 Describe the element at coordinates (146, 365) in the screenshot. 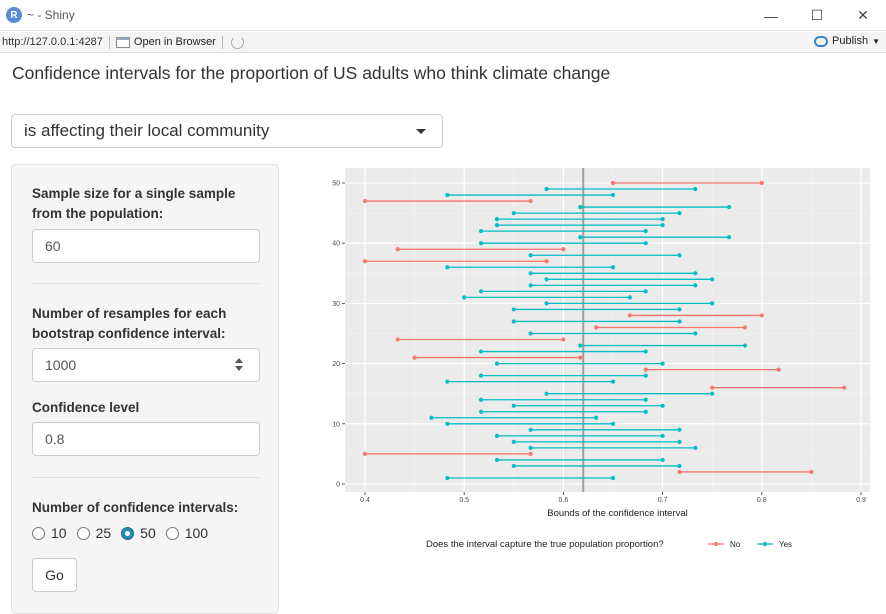

I see `resamples-input: 1000` at that location.